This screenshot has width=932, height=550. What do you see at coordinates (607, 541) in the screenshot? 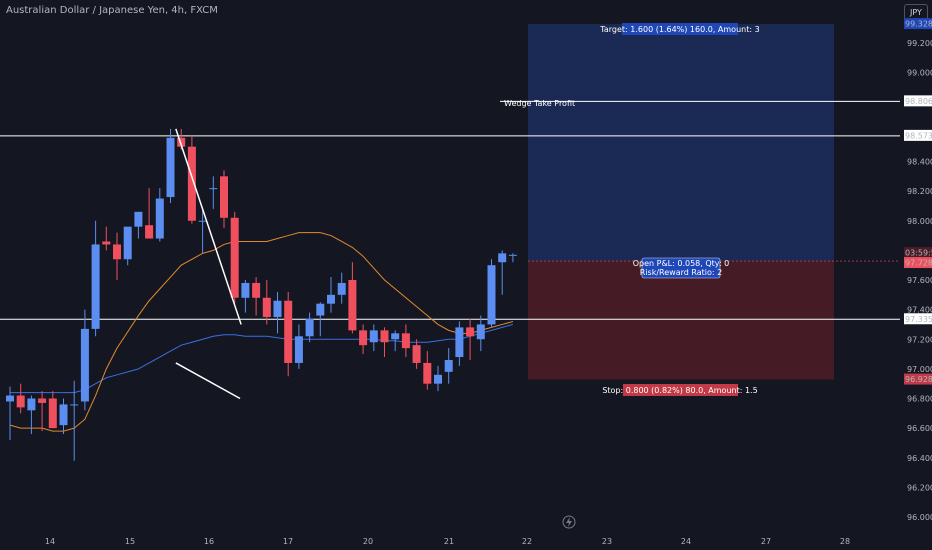
I see `time-tick-label: 23` at bounding box center [607, 541].